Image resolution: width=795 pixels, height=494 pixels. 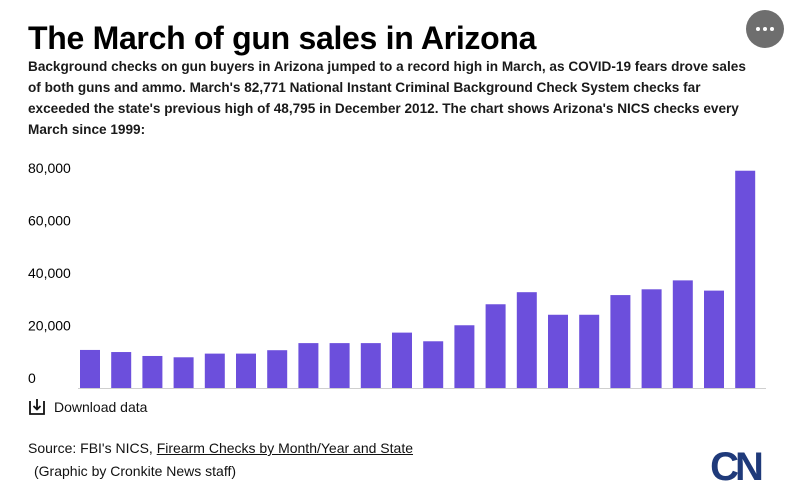 What do you see at coordinates (558, 351) in the screenshot?
I see `bar-2014` at bounding box center [558, 351].